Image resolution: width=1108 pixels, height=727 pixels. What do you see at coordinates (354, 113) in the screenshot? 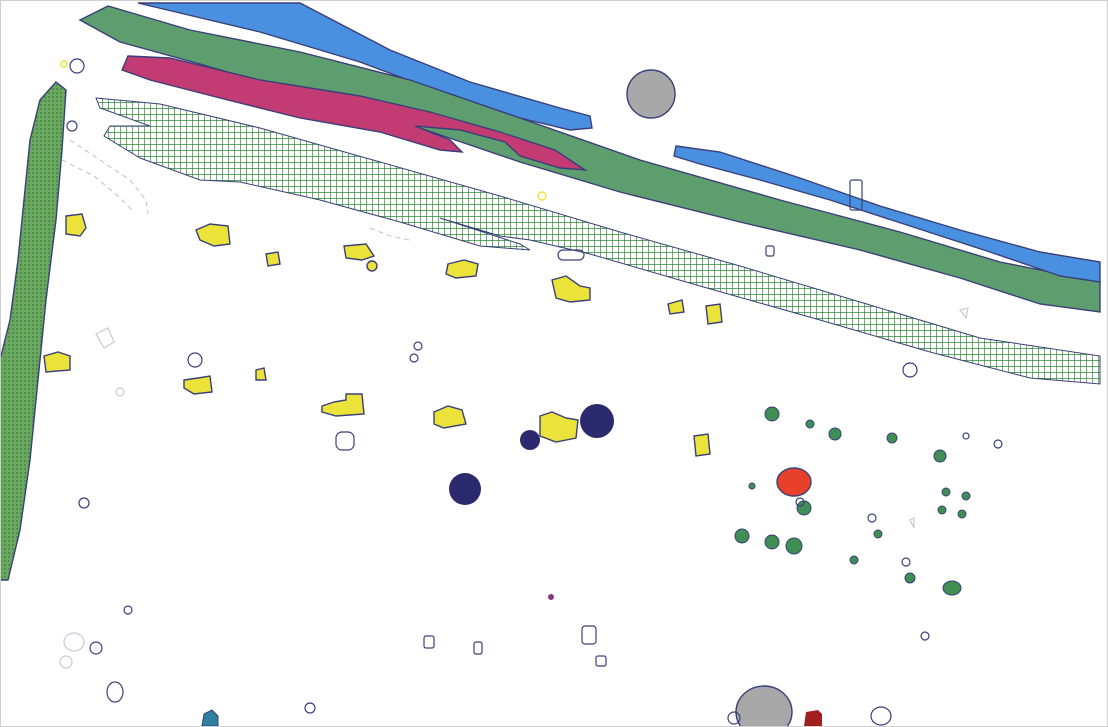
I see `magenta-band` at bounding box center [354, 113].